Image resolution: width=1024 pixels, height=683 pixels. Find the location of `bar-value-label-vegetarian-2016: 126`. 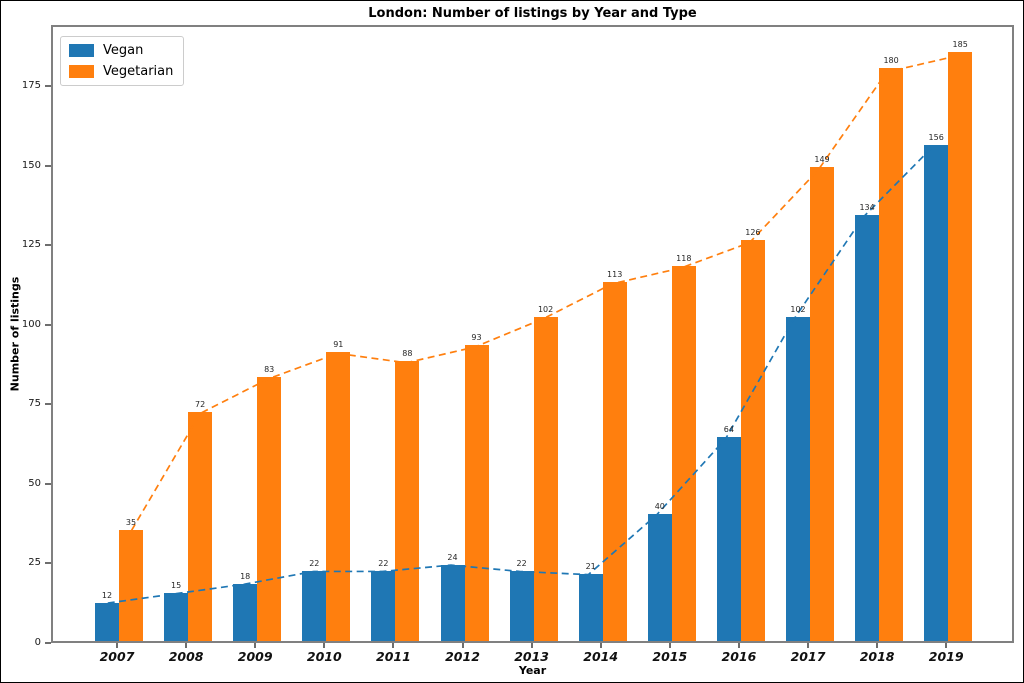

bar-value-label-vegetarian-2016: 126 is located at coordinates (753, 233).